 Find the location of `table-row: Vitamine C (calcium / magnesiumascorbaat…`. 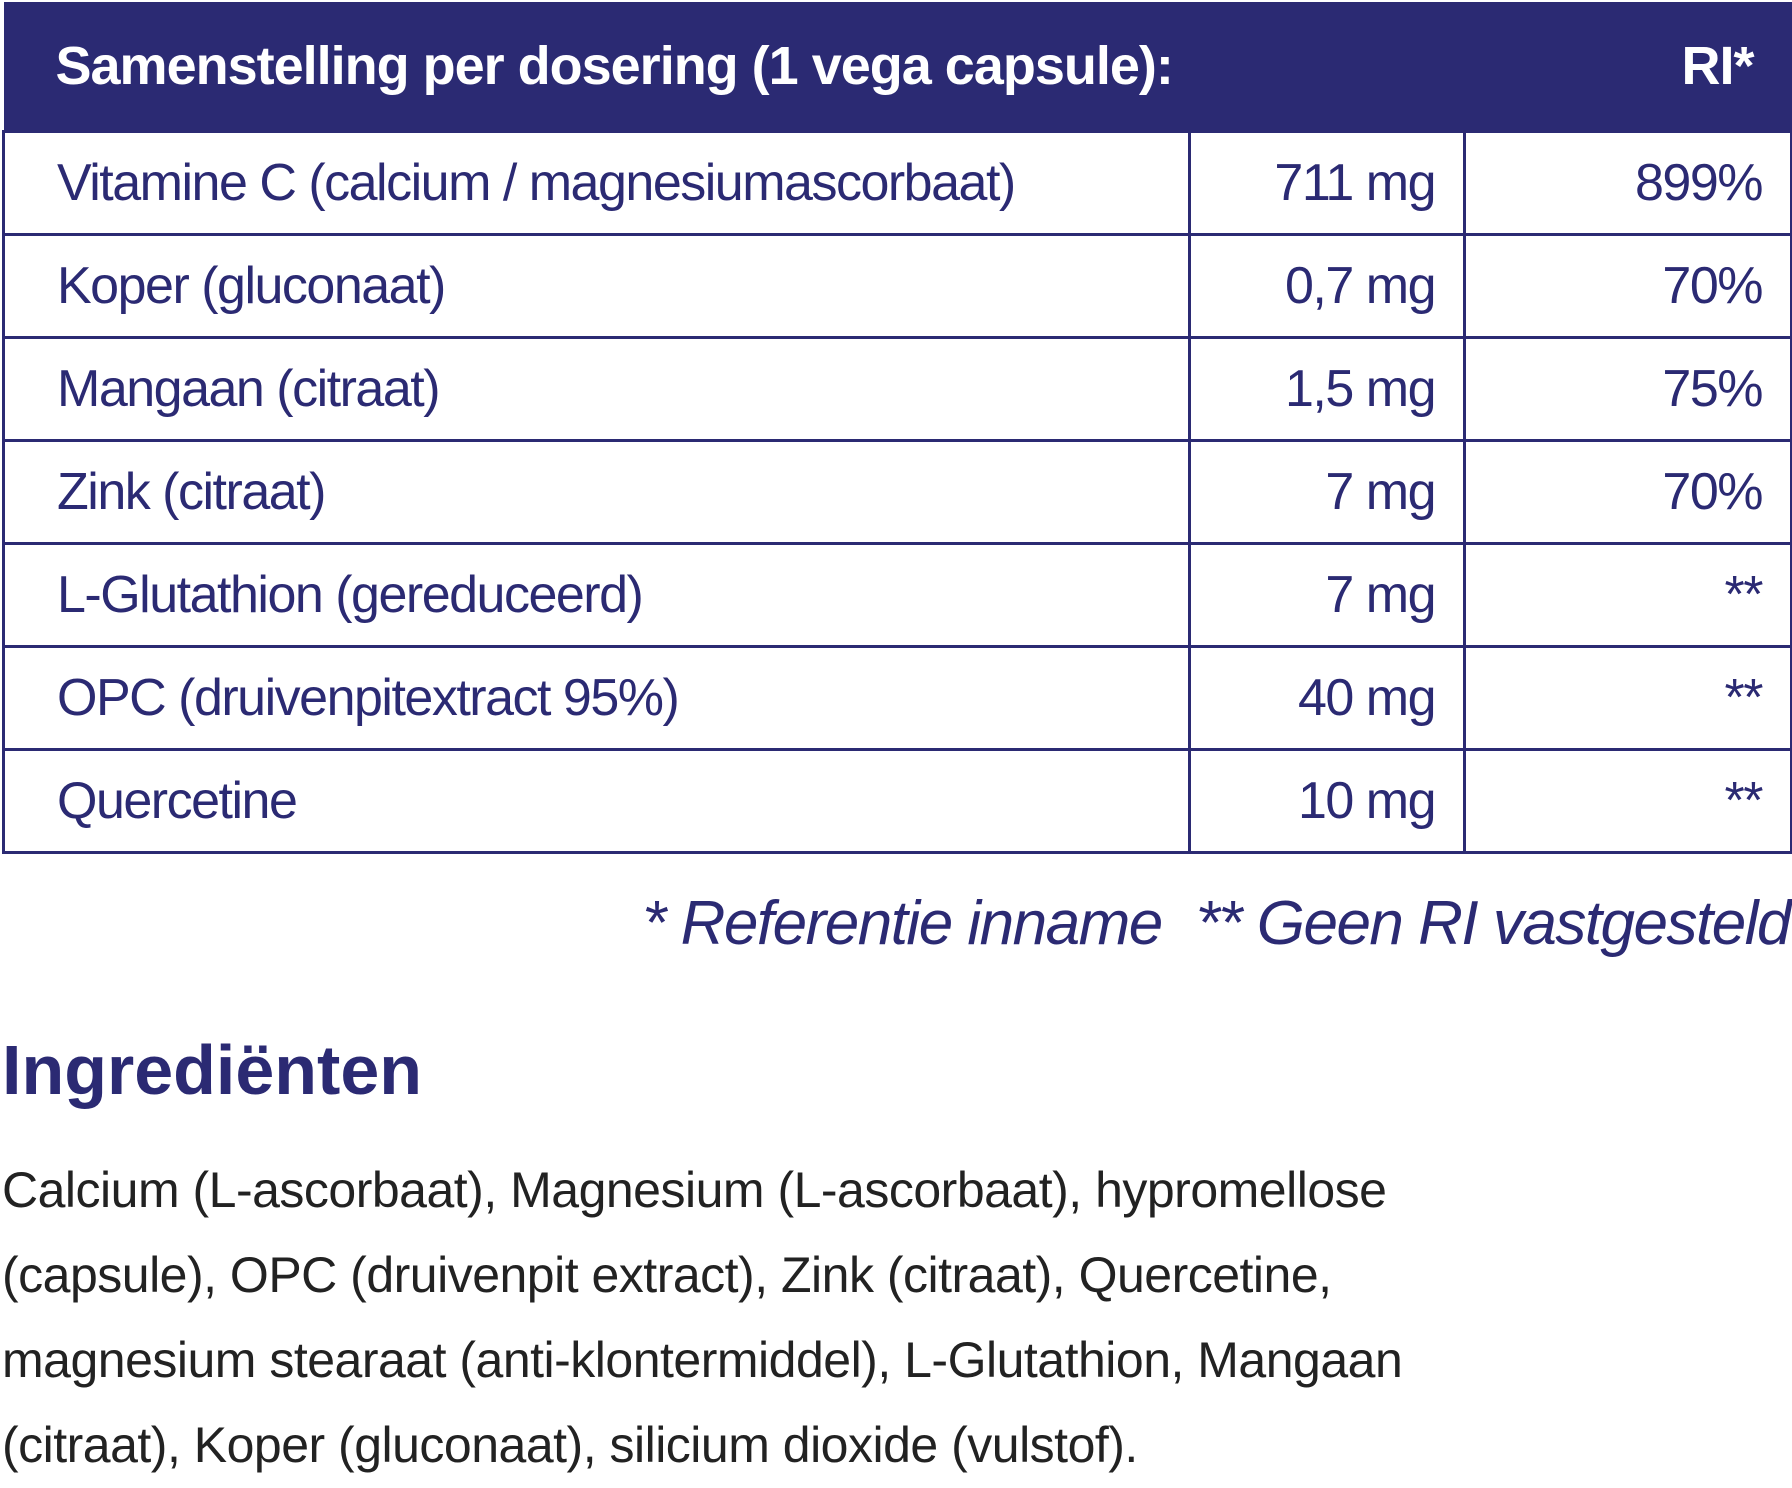

table-row: Vitamine C (calcium / magnesiumascorbaat… is located at coordinates (897, 183).